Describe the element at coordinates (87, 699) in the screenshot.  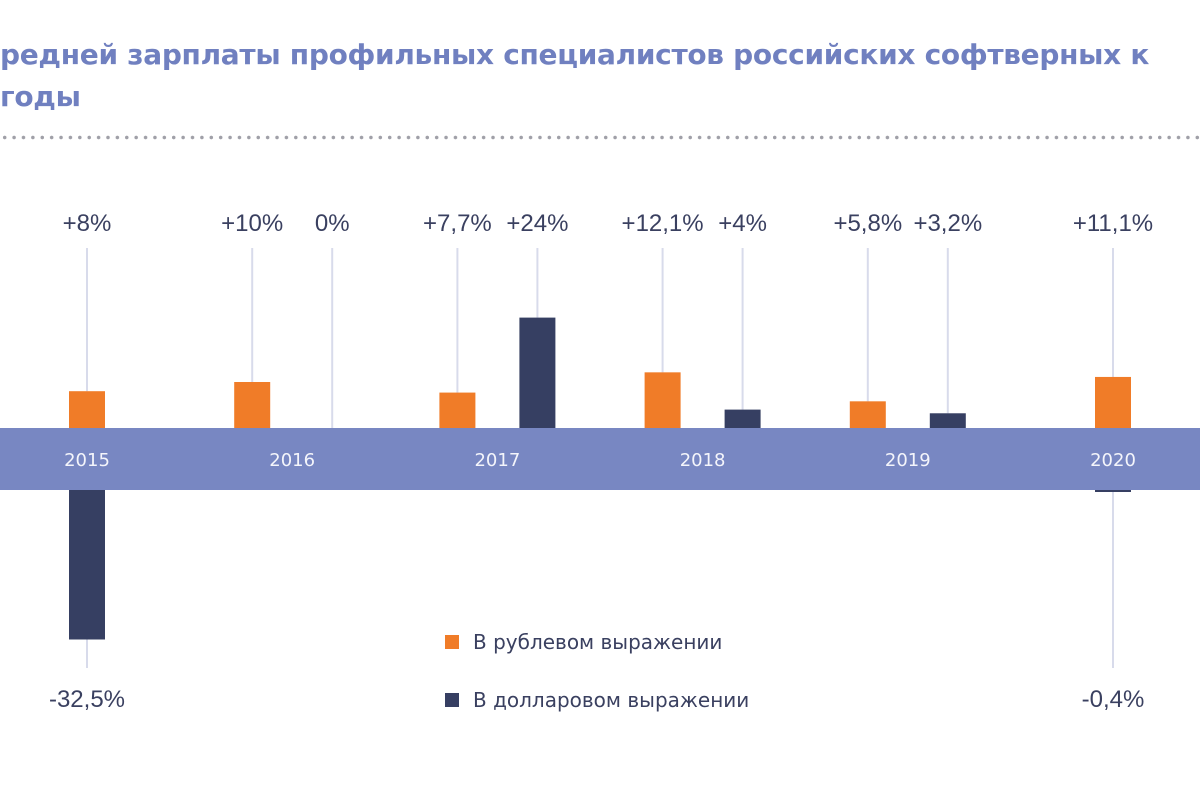
I see `data-label: -32,5%` at that location.